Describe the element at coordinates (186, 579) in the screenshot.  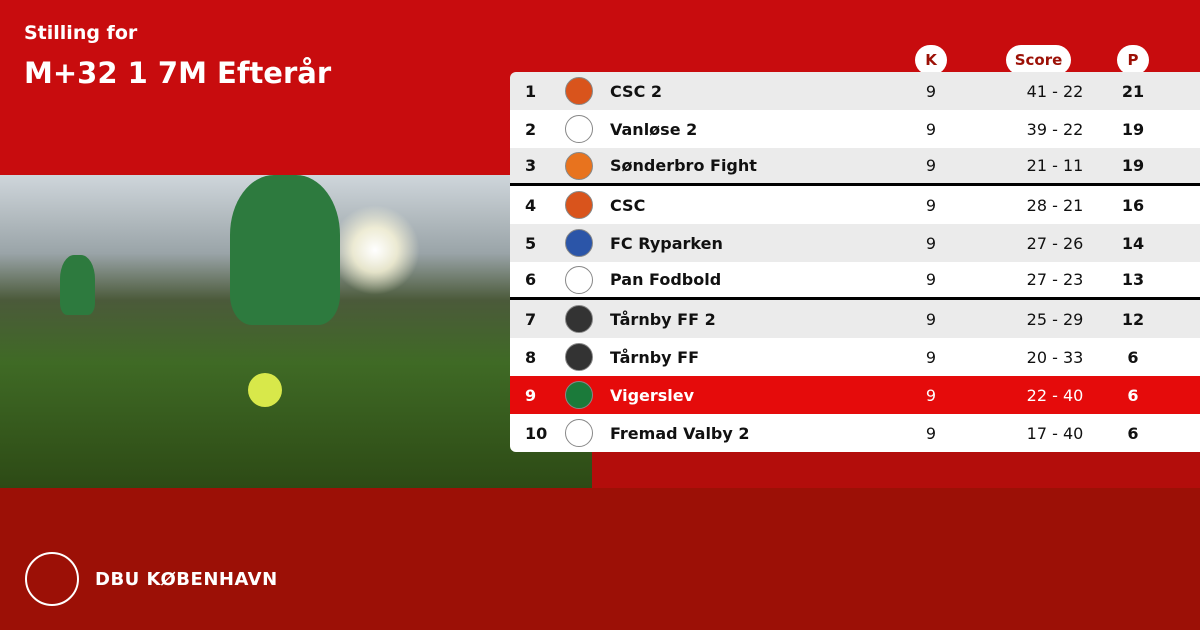
I see `brand-name: DBU KØBENHAVN` at that location.